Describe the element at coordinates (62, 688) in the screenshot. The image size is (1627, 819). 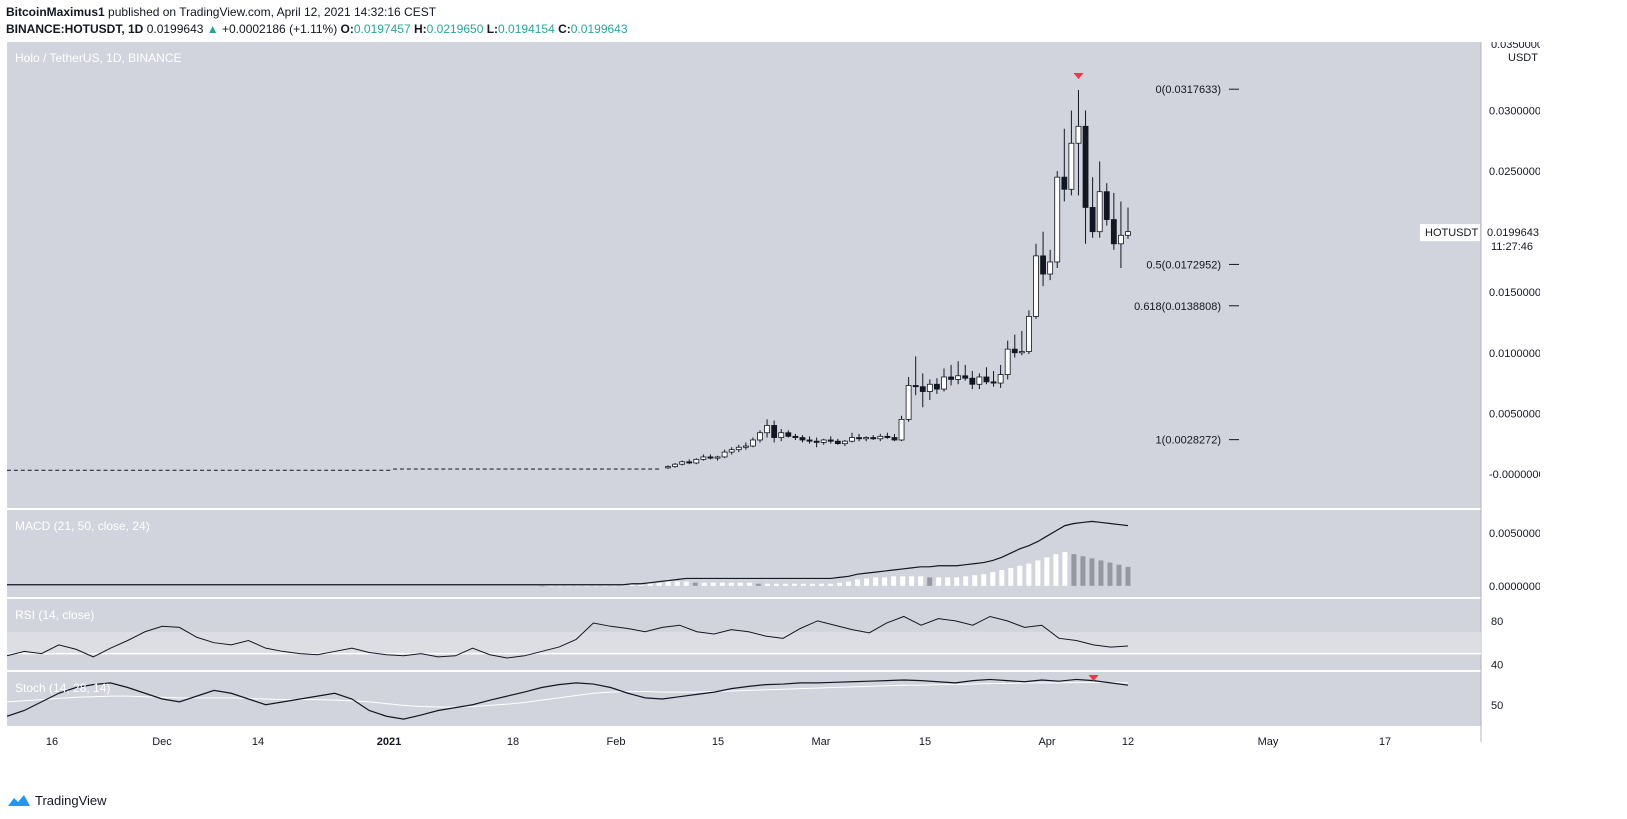
I see `stoch-label: Stoch (14, 28, 14)` at that location.